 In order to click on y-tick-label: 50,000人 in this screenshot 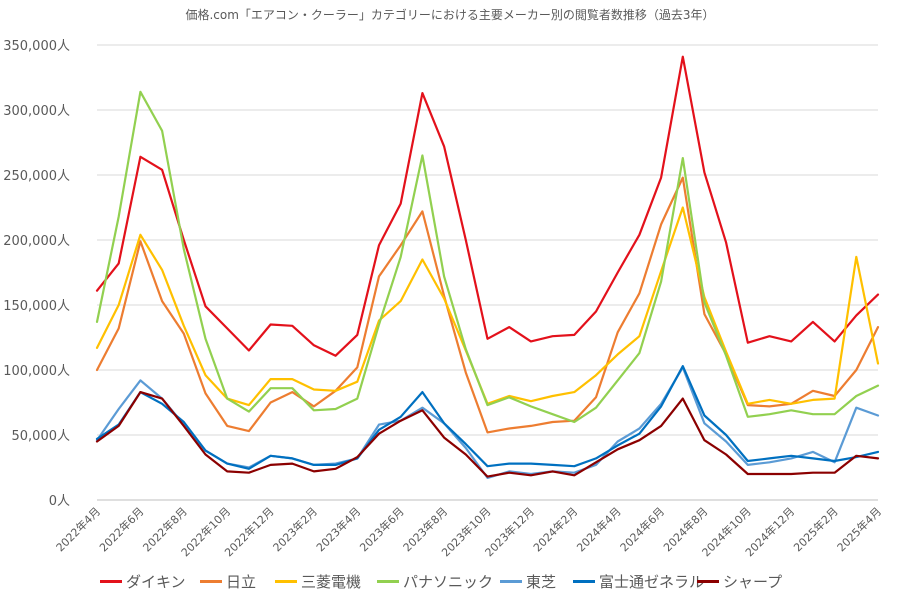, I will do `click(41, 436)`.